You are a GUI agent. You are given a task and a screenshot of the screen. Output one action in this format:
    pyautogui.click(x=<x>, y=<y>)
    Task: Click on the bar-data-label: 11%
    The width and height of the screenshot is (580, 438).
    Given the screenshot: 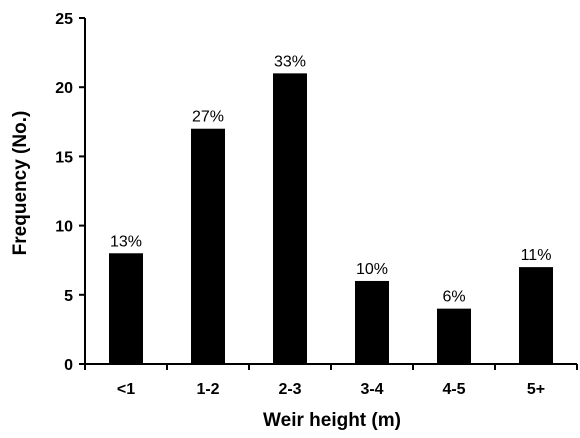 What is the action you would take?
    pyautogui.click(x=536, y=255)
    